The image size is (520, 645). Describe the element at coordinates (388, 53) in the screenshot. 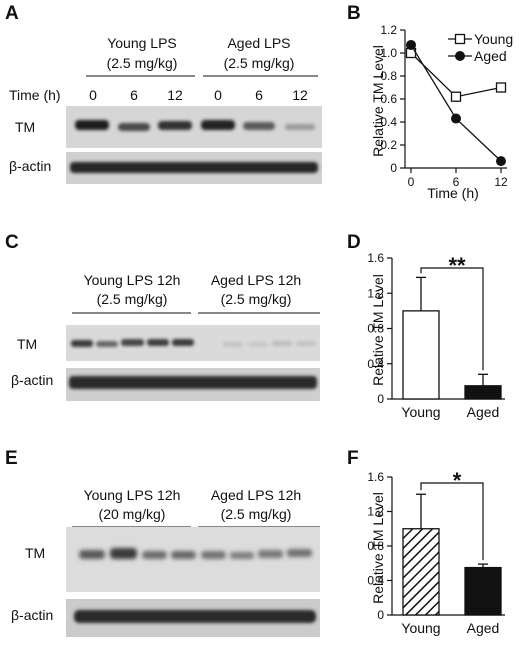

I see `b-ytick-label: 1.0` at that location.